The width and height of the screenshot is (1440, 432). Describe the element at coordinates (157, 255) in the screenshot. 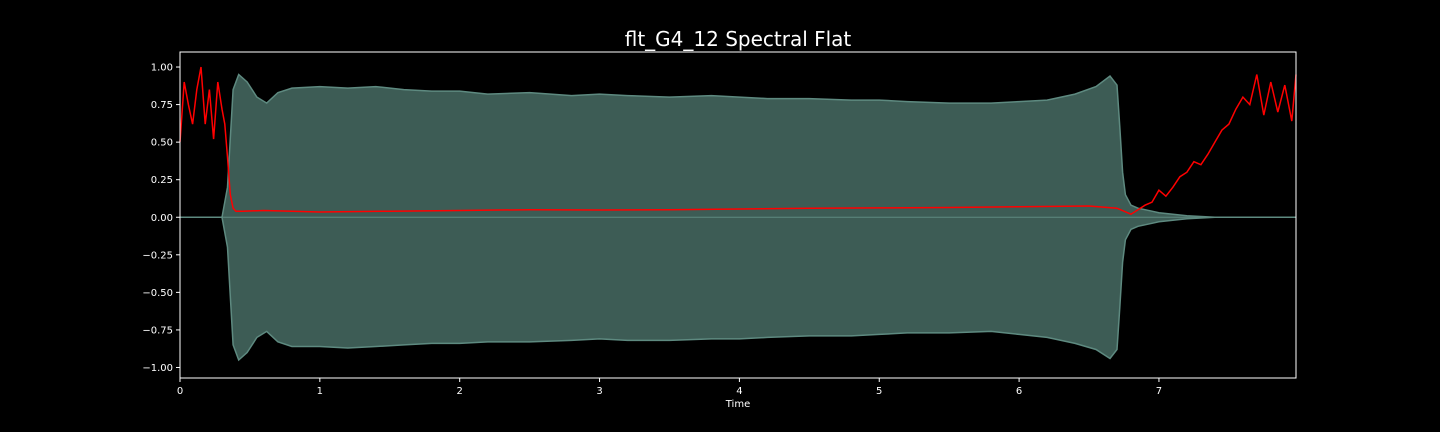

I see `y-tick-label: −0.25` at that location.